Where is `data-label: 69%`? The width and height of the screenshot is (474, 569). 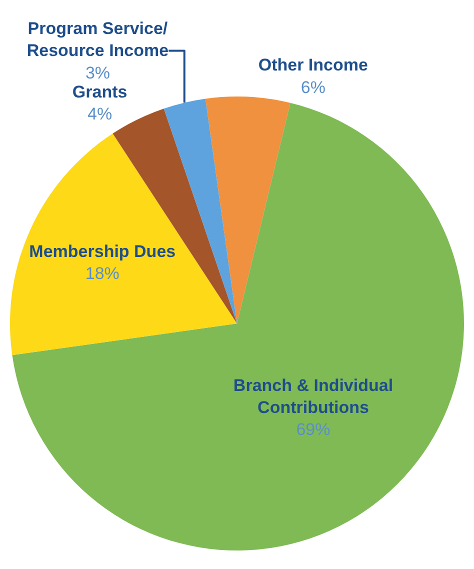 data-label: 69% is located at coordinates (313, 430).